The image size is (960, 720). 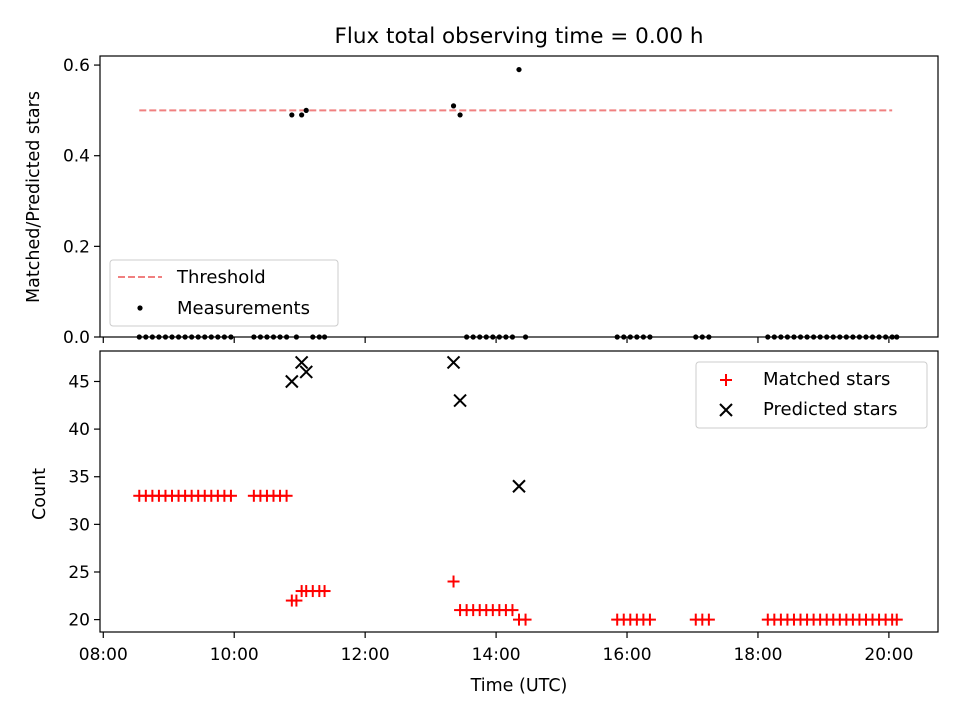 I want to click on count-x-tick-label: 14:00, so click(x=496, y=655).